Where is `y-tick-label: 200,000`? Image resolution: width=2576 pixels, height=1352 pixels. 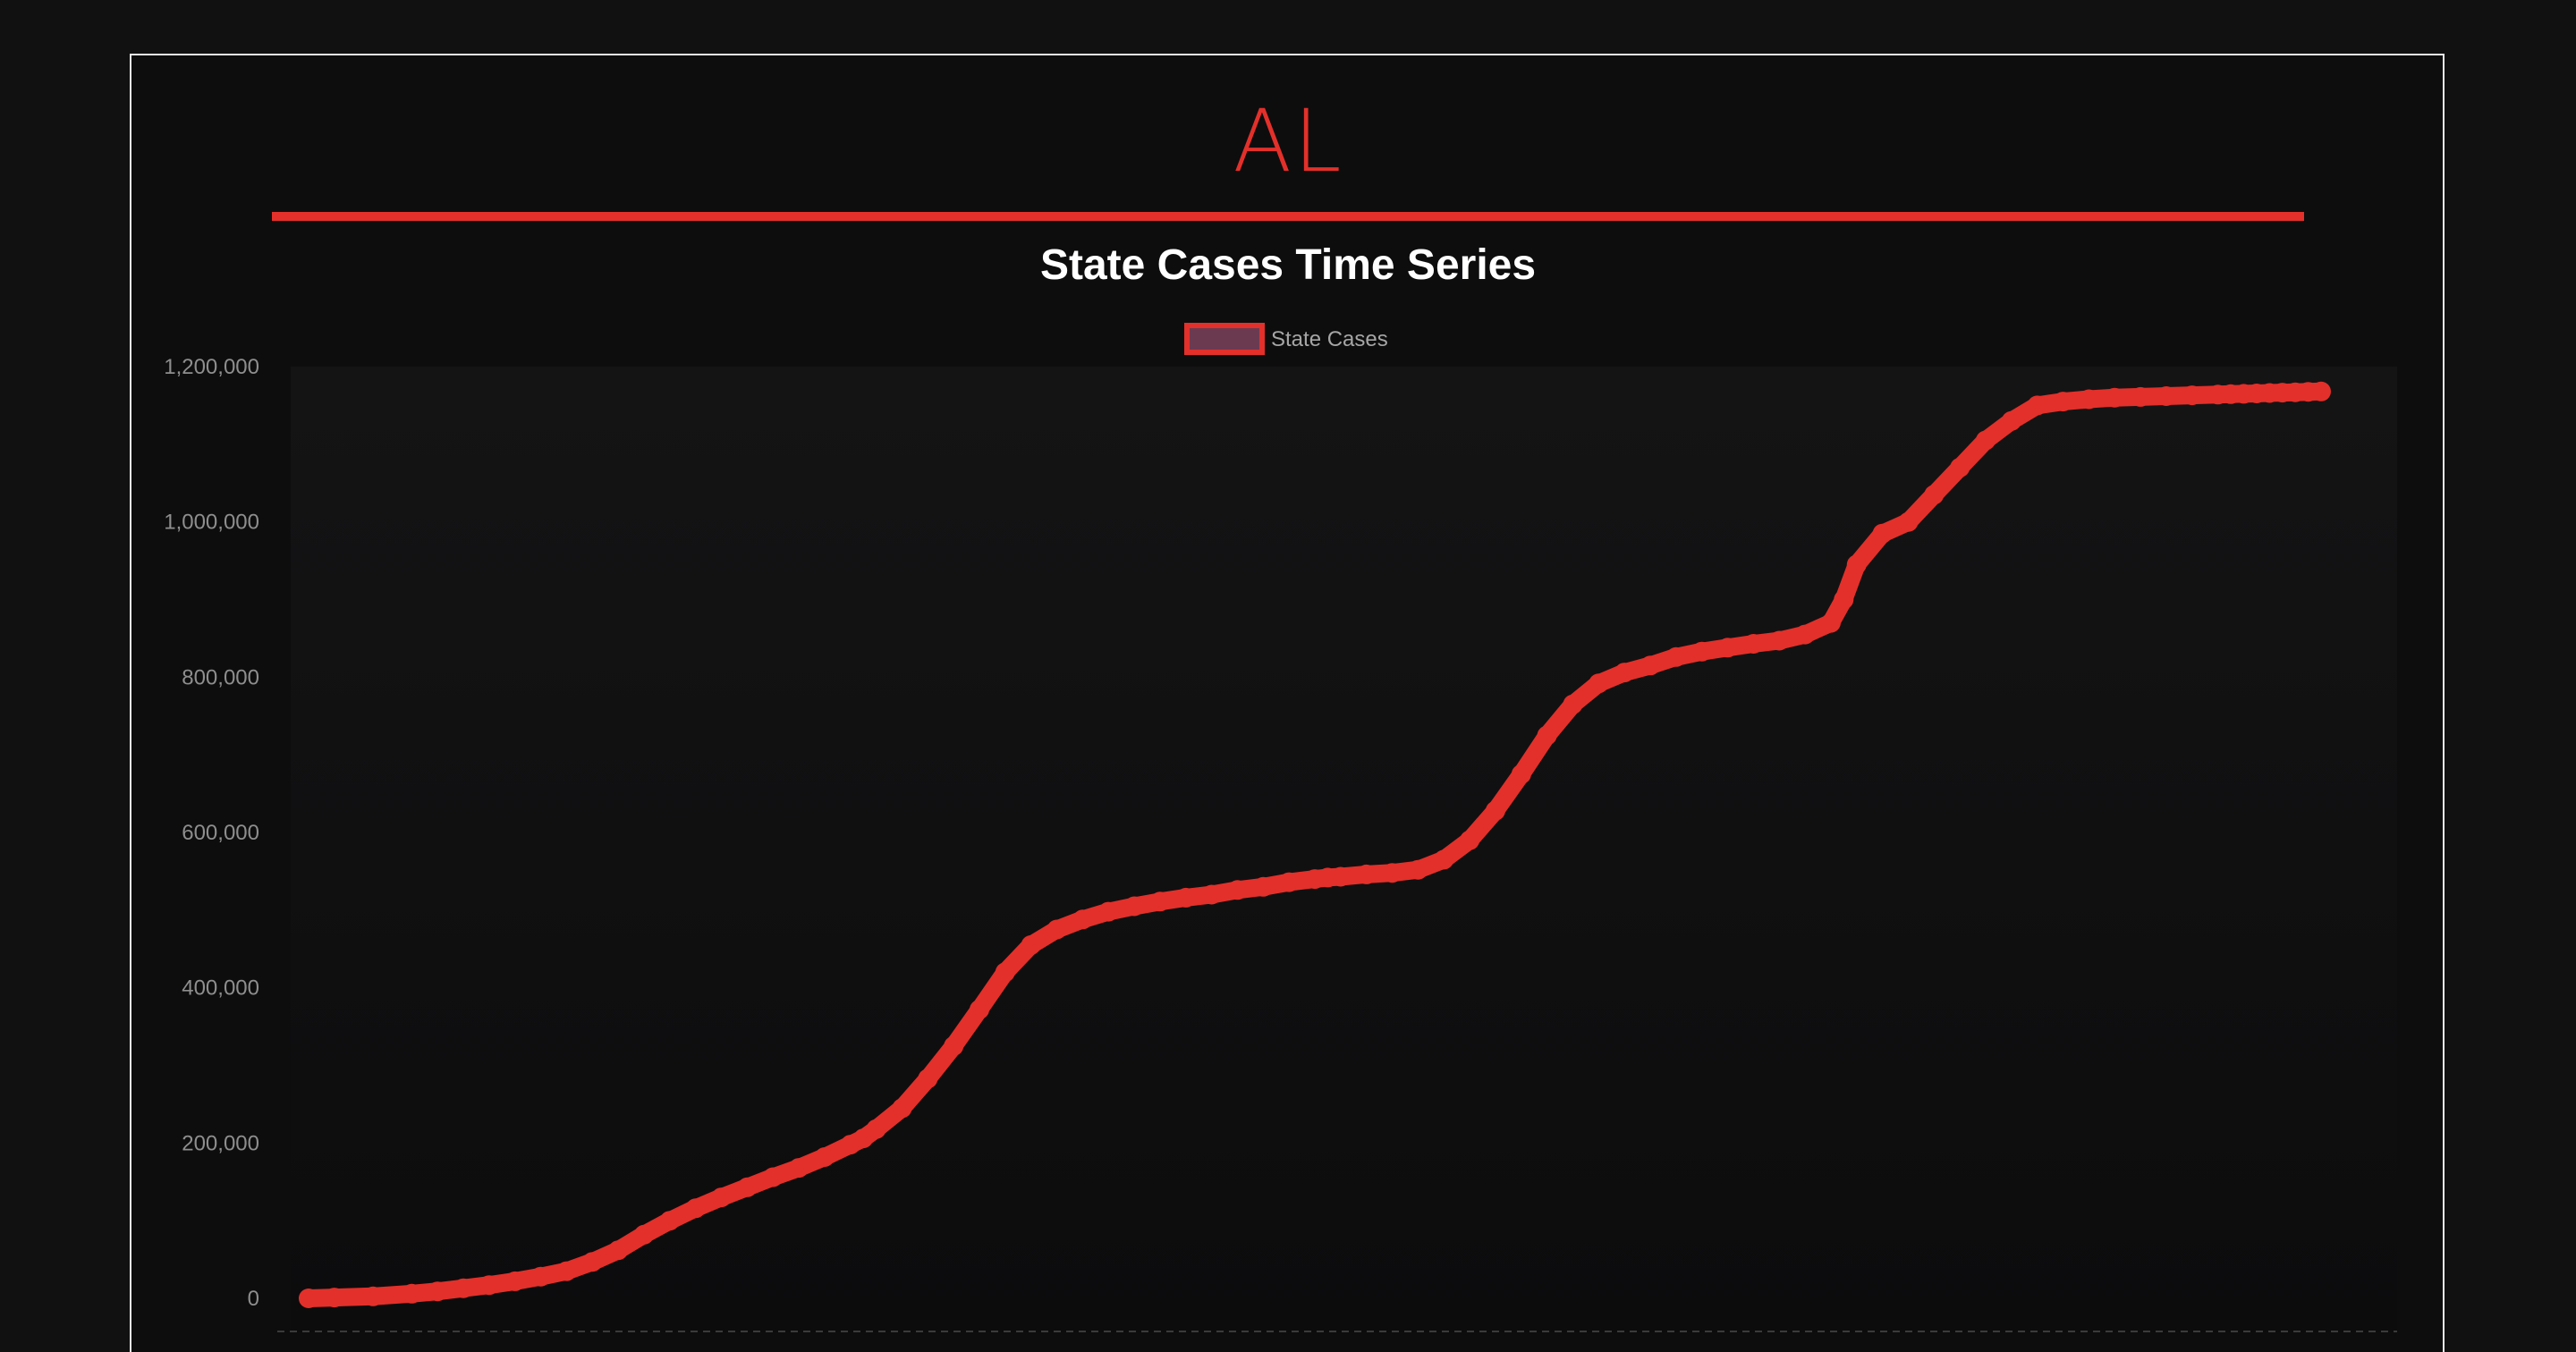 y-tick-label: 200,000 is located at coordinates (220, 1143).